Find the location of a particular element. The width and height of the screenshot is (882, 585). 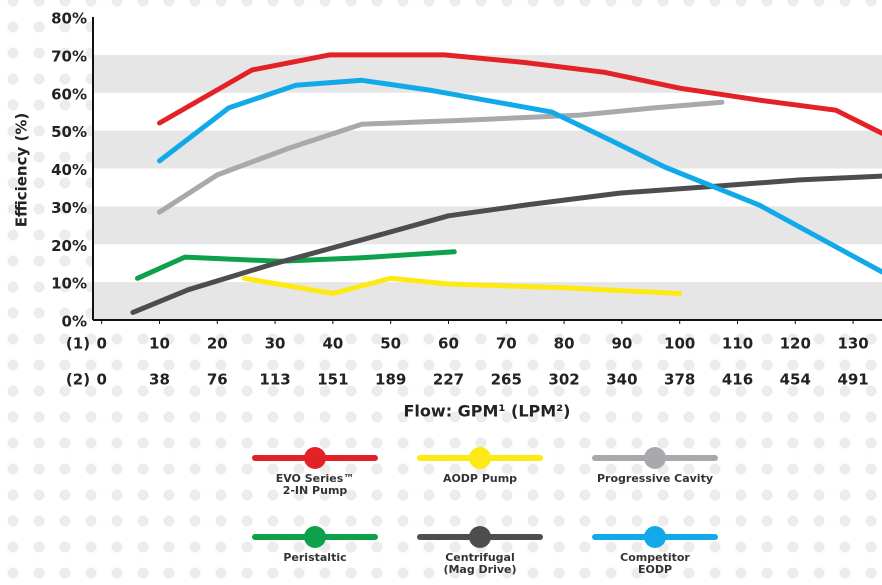

x-tick-label: 70 is located at coordinates (506, 344).